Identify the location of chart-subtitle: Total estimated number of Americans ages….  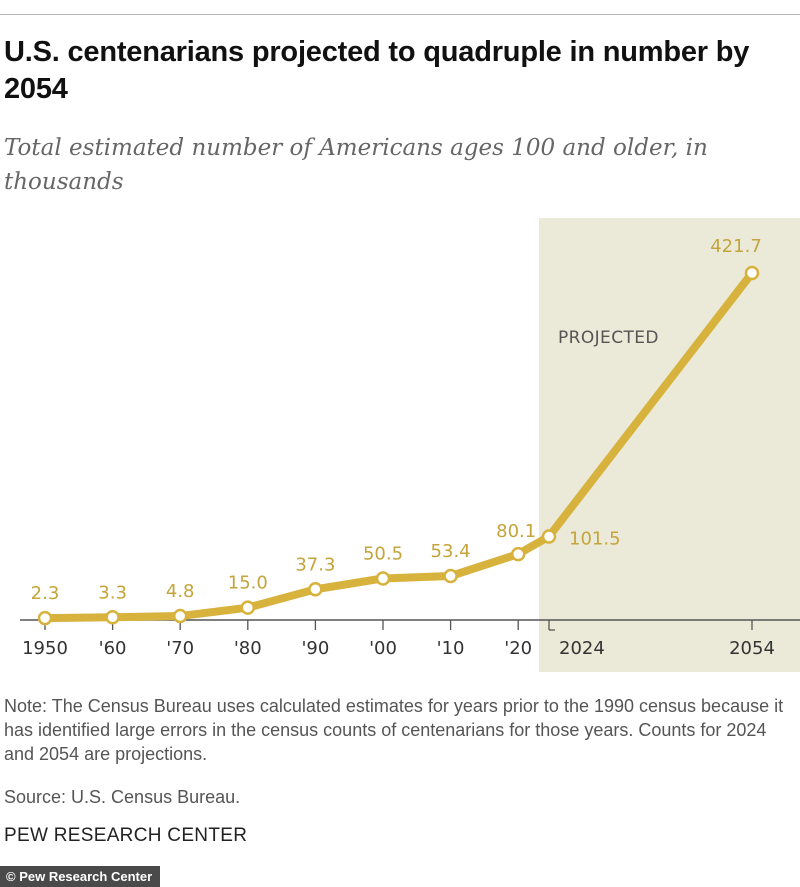
(356, 165).